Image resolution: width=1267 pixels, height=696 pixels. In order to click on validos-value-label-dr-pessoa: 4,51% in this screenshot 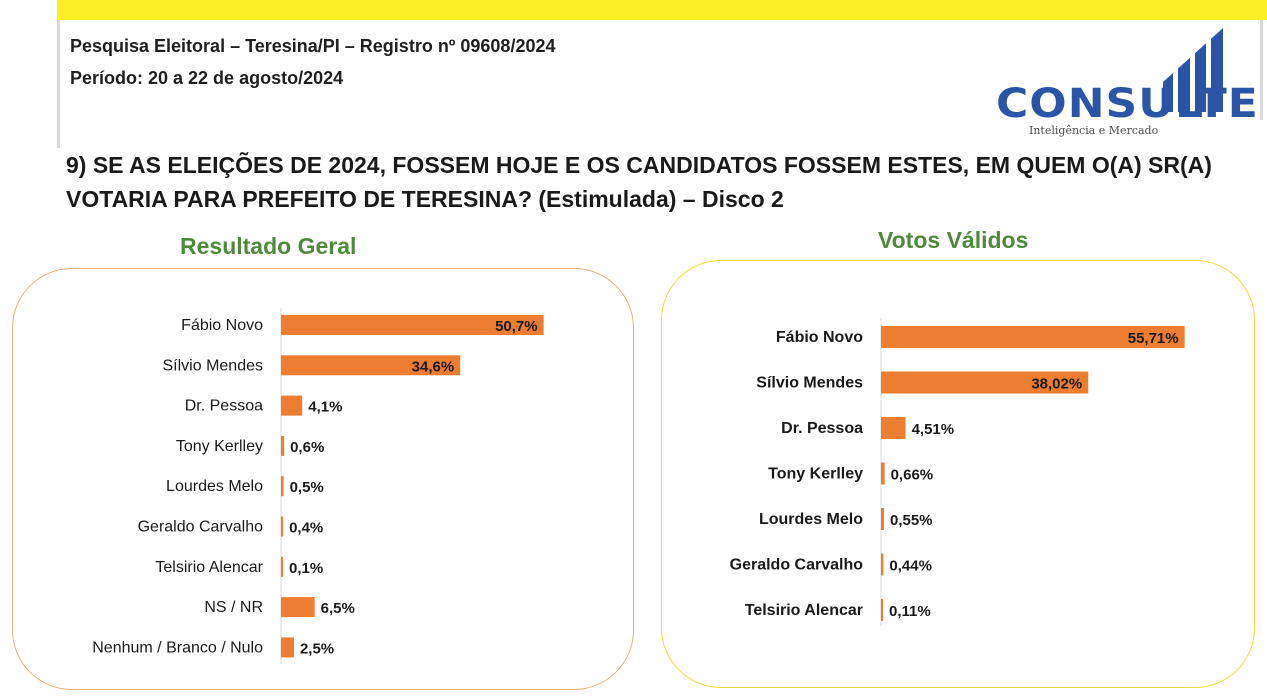, I will do `click(933, 429)`.